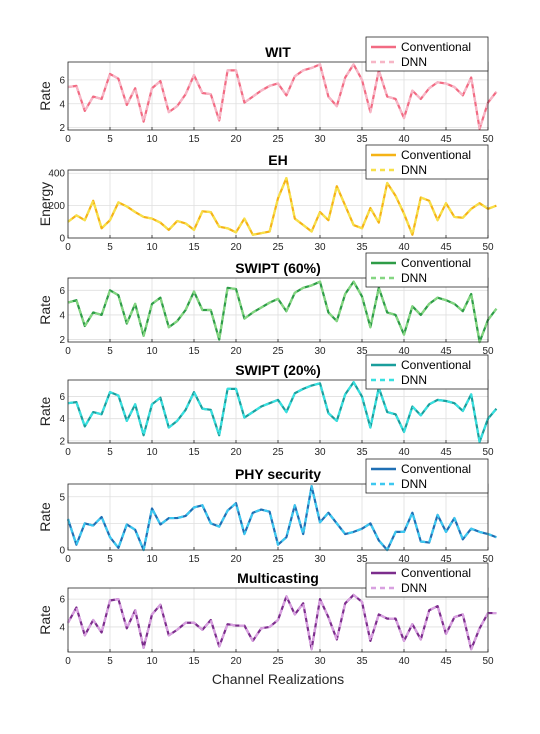 The height and width of the screenshot is (734, 540). I want to click on chart-title: EH, so click(277, 160).